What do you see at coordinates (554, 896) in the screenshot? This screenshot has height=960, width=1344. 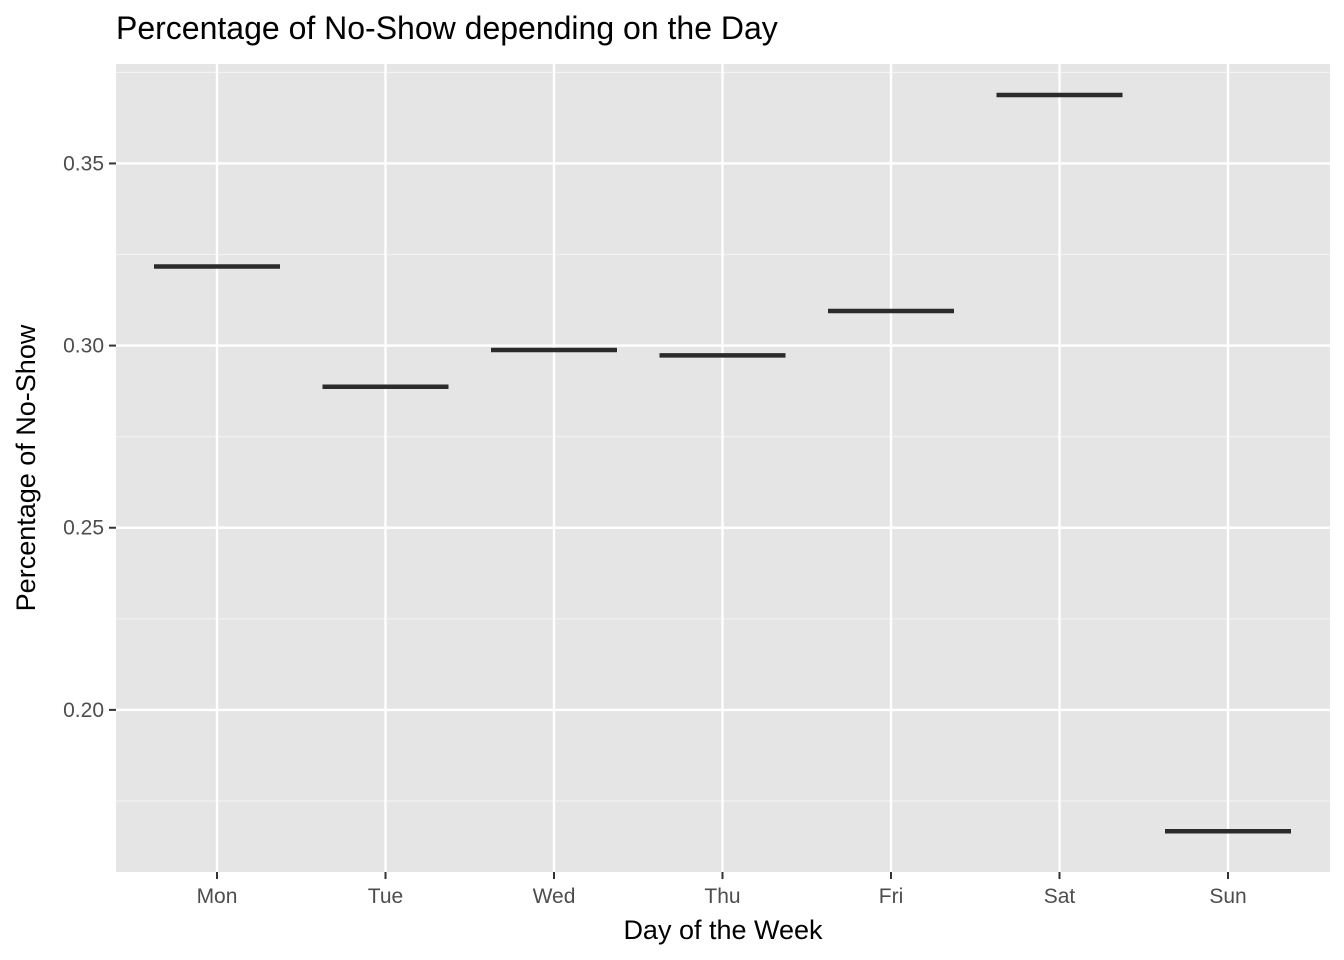 I see `x-tick-label: Wed` at bounding box center [554, 896].